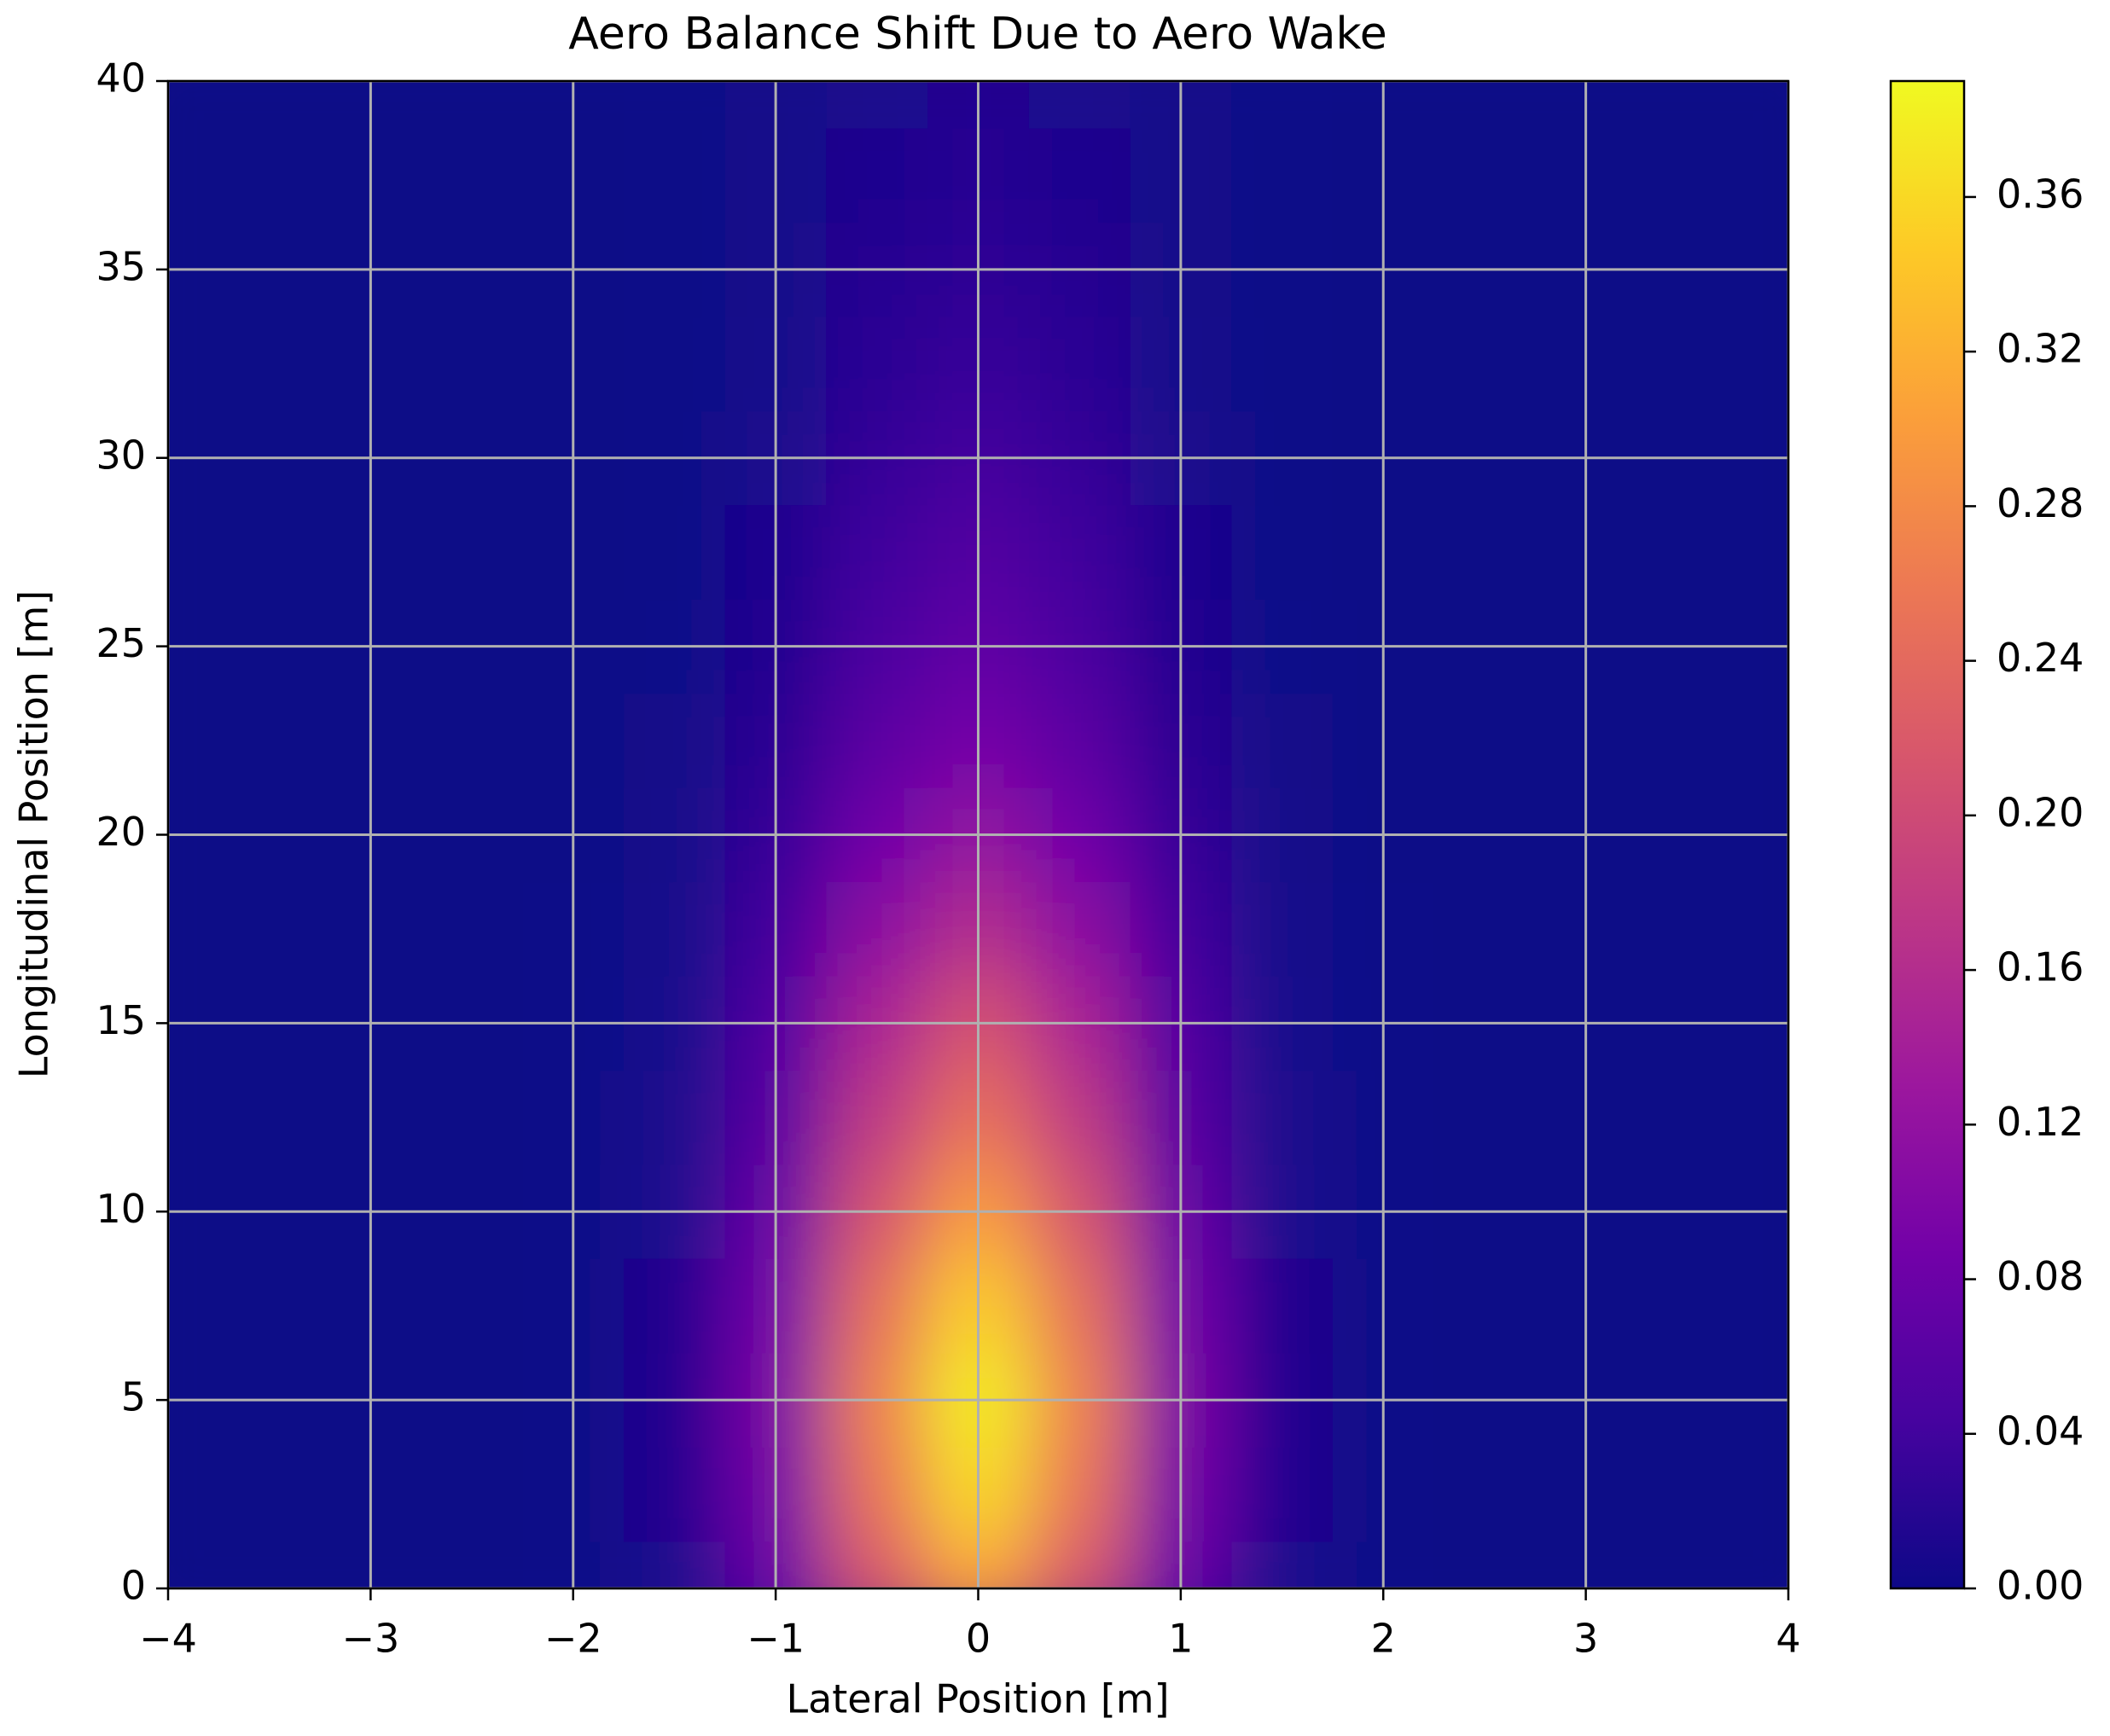 This screenshot has height=1736, width=2110. Describe the element at coordinates (1180, 1639) in the screenshot. I see `x-tick-label: 1` at that location.